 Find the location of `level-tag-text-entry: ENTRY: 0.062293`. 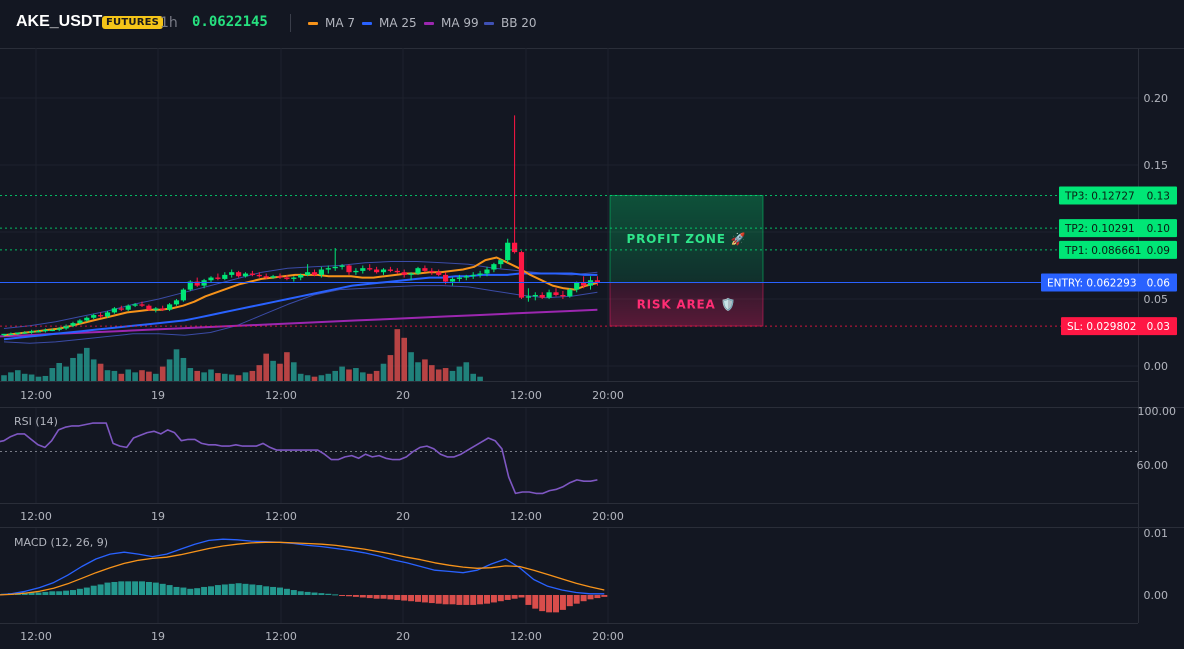

level-tag-text-entry: ENTRY: 0.062293 is located at coordinates (1092, 284).